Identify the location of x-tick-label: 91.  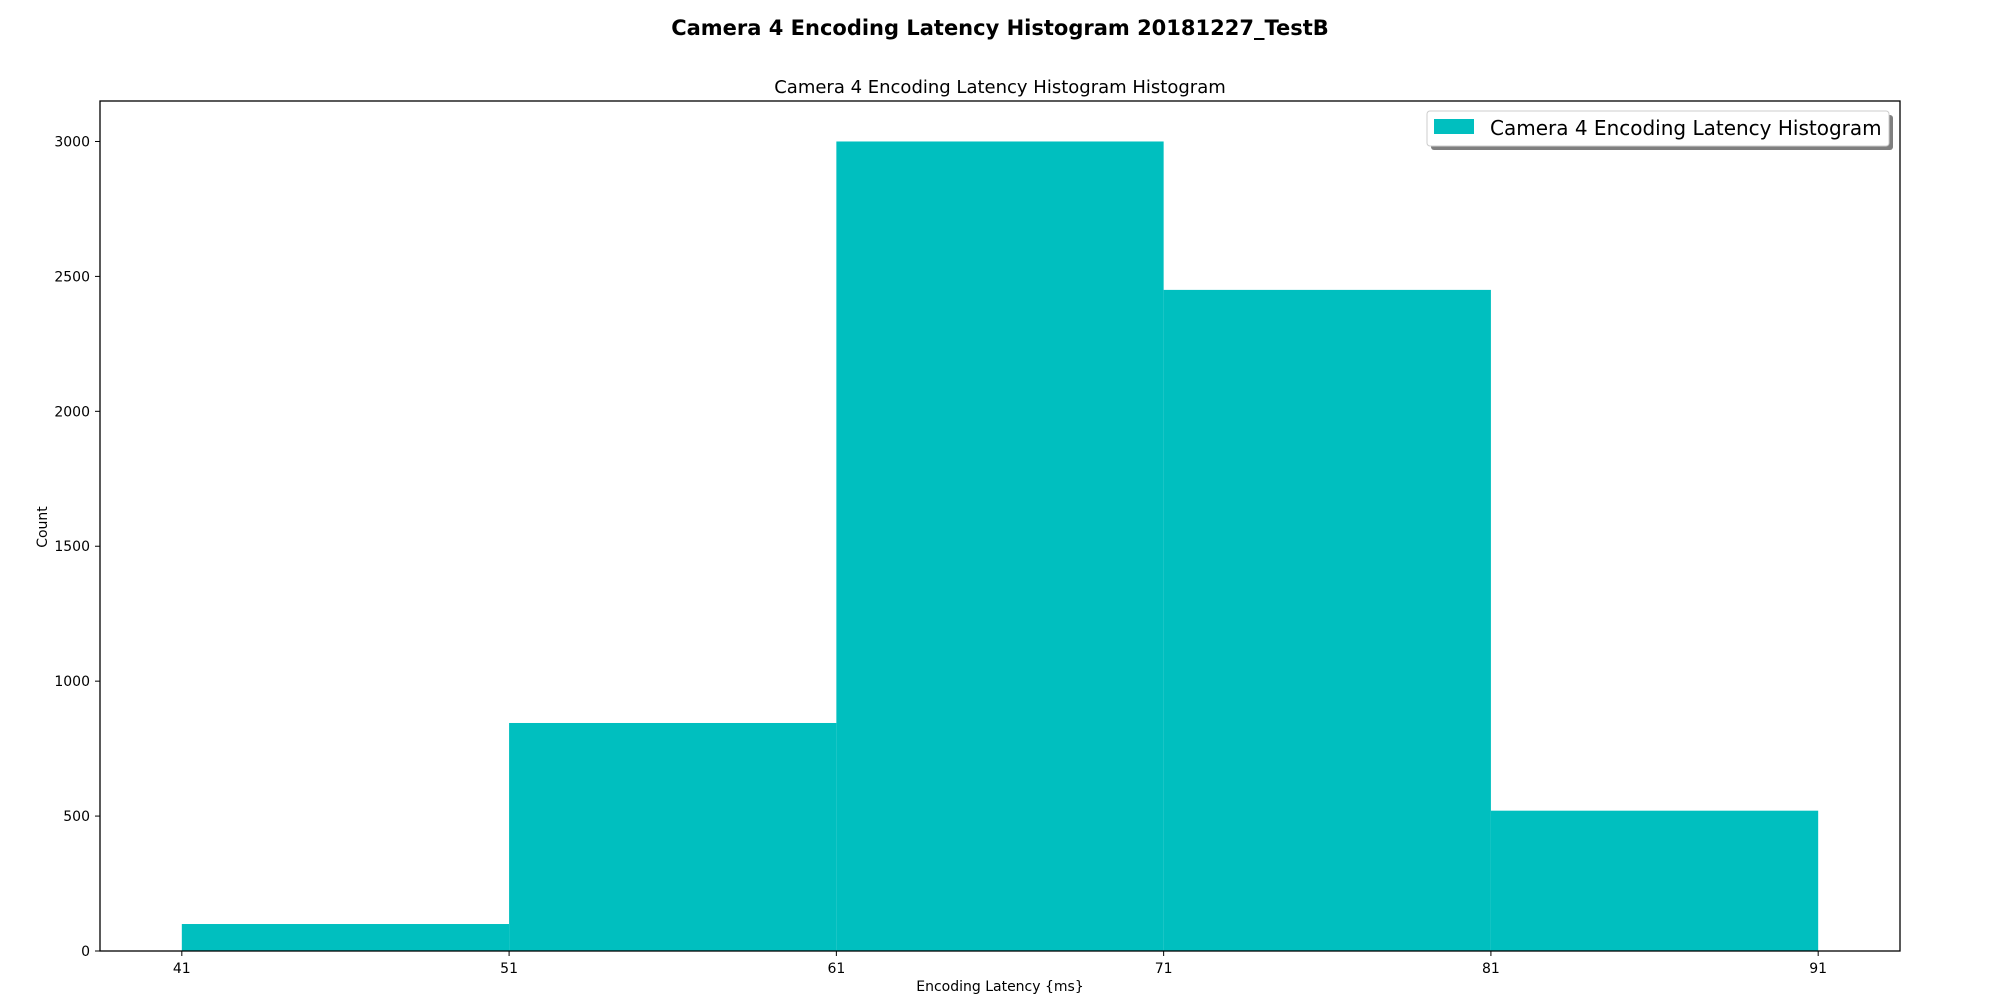
(1818, 969).